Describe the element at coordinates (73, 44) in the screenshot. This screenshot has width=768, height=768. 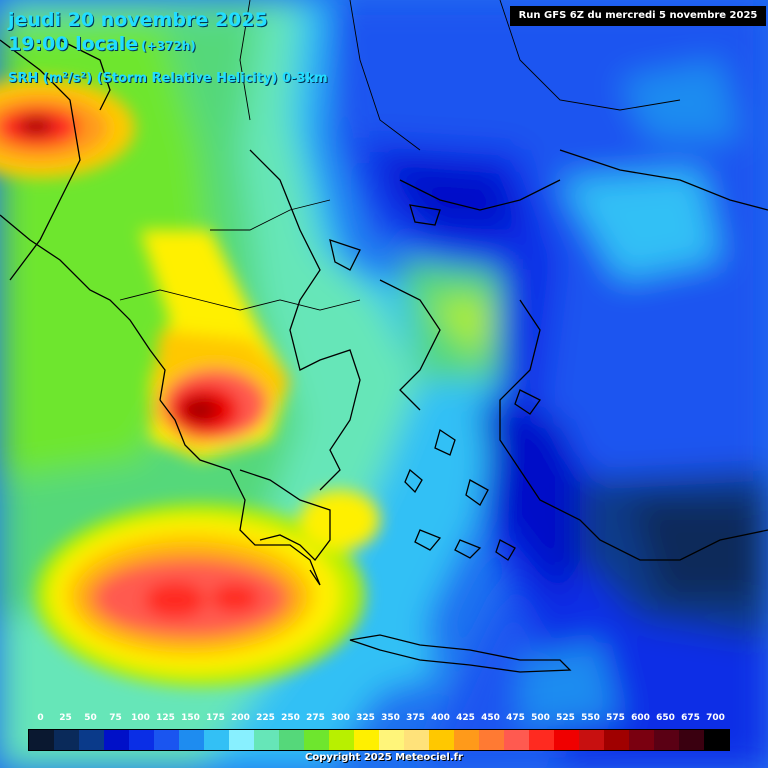
I see `time-label: 19:00 locale` at that location.